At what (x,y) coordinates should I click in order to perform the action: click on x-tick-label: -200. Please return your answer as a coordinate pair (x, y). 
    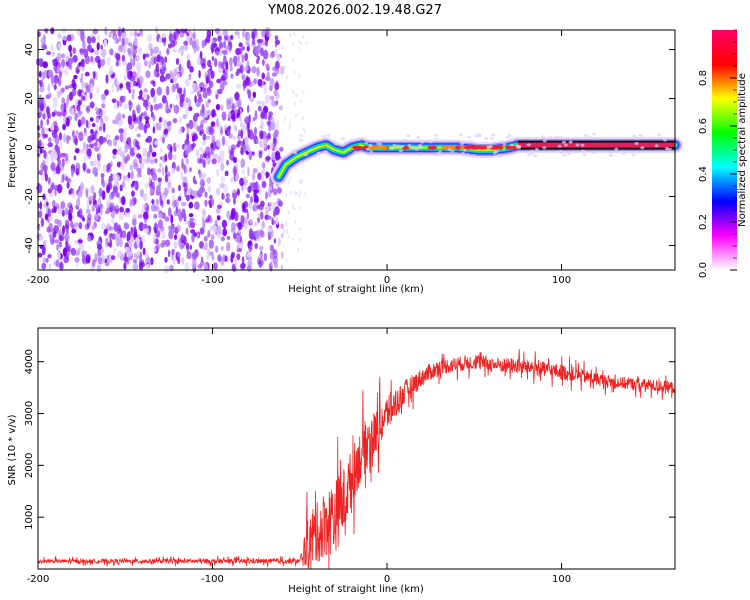
    Looking at the image, I should click on (38, 579).